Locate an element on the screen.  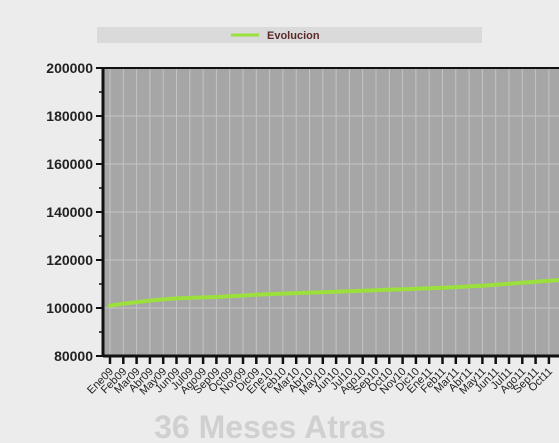
y-tick-label: 120000 is located at coordinates (69, 260).